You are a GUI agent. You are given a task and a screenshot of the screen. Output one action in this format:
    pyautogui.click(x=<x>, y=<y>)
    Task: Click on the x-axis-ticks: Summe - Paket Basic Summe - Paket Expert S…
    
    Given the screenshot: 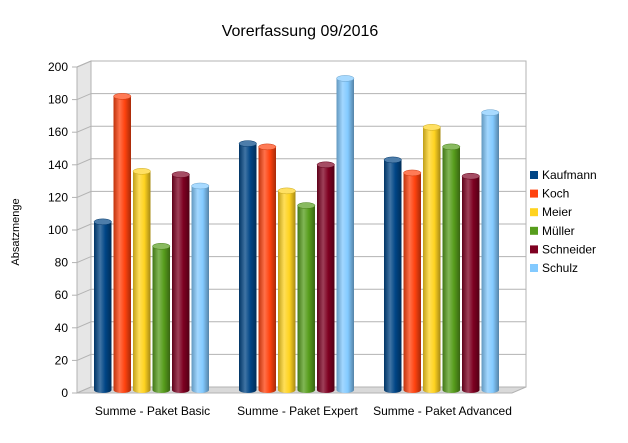 What is the action you would take?
    pyautogui.click(x=303, y=411)
    